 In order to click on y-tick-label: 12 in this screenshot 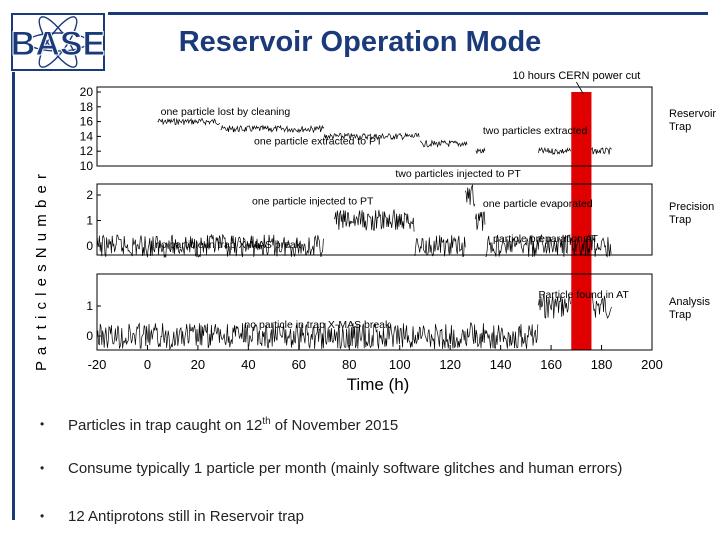, I will do `click(87, 151)`.